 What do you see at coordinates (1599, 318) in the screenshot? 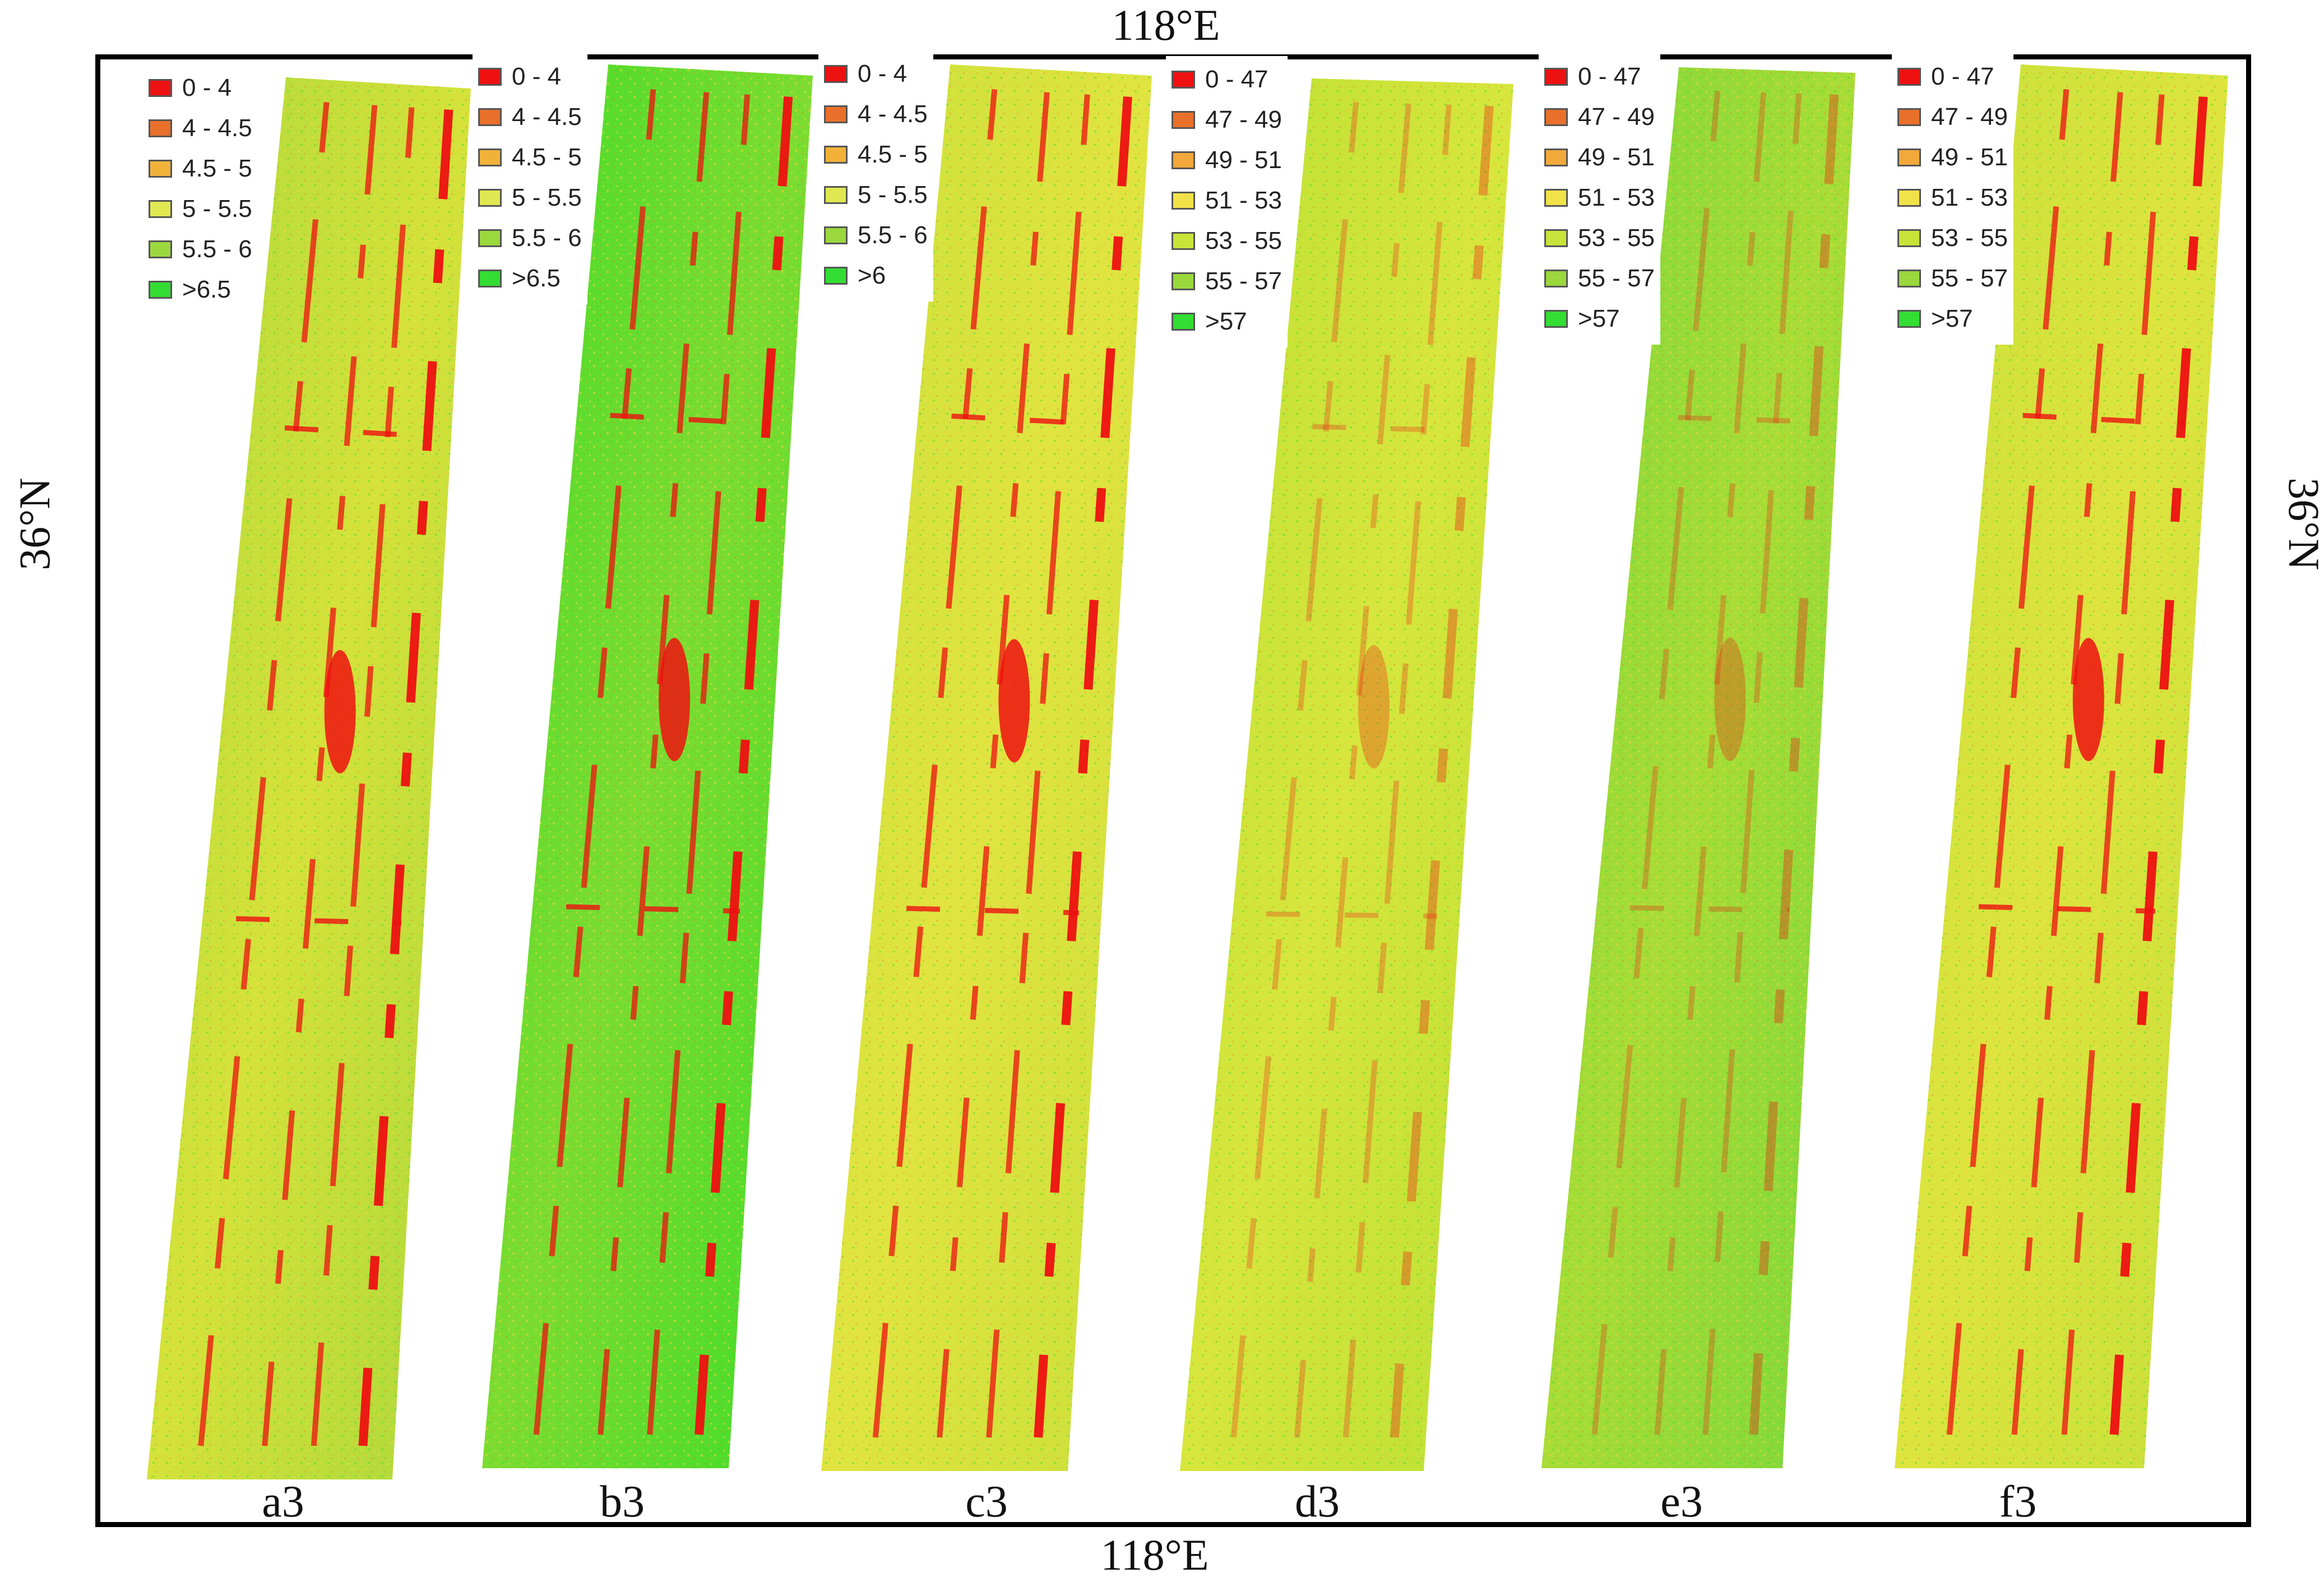
I see `legend-label: >57` at bounding box center [1599, 318].